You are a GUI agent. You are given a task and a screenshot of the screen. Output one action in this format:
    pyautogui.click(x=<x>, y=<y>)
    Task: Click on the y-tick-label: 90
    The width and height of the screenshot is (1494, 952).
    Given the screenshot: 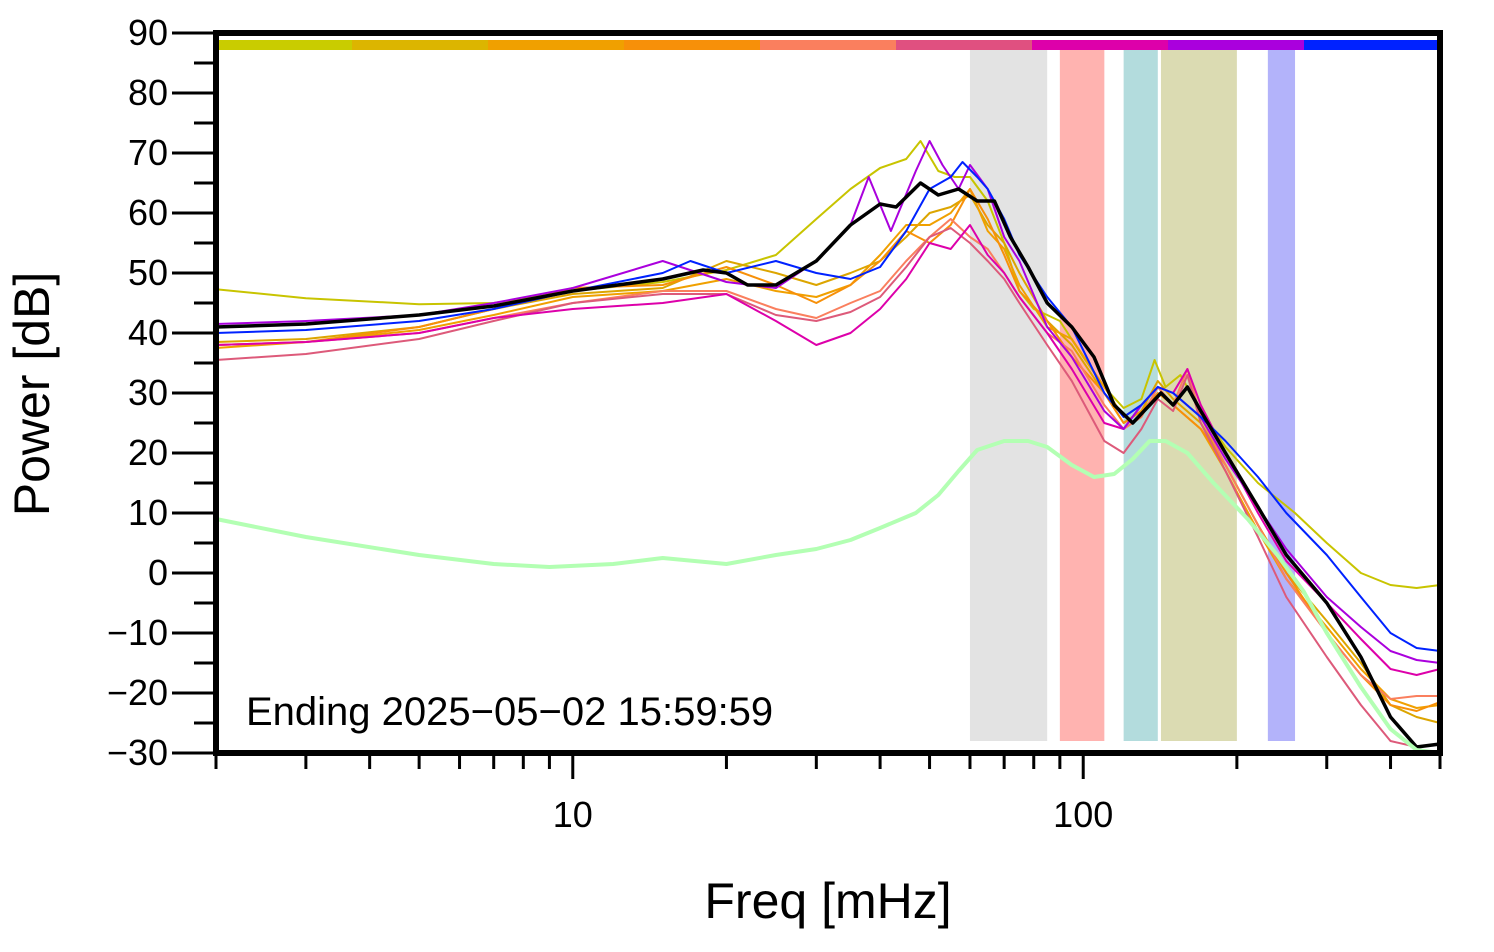 What is the action you would take?
    pyautogui.click(x=148, y=32)
    